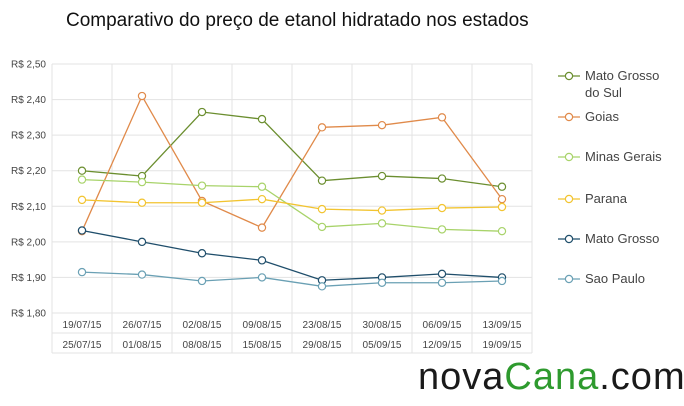  I want to click on legend-swatch-marker-minas-gerais, so click(569, 157).